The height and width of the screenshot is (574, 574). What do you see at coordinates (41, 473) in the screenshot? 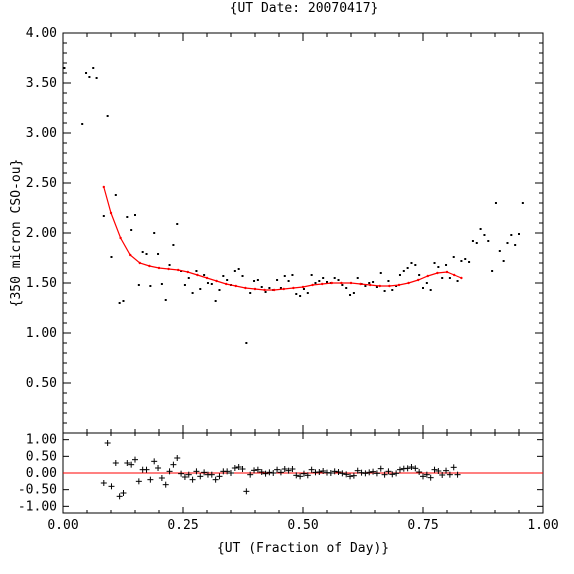
I see `bottom-y-tick-label: 0.00` at bounding box center [41, 473].